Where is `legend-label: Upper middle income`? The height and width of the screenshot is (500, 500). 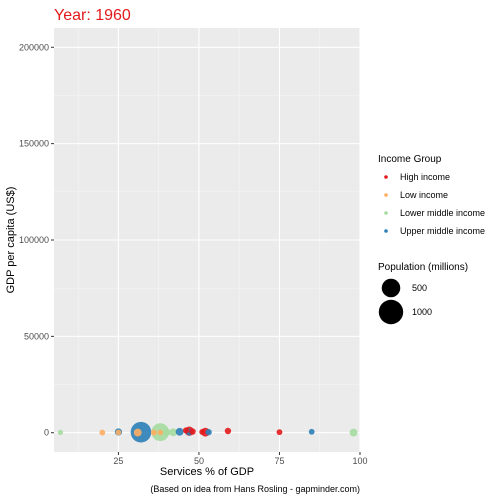
legend-label: Upper middle income is located at coordinates (442, 231).